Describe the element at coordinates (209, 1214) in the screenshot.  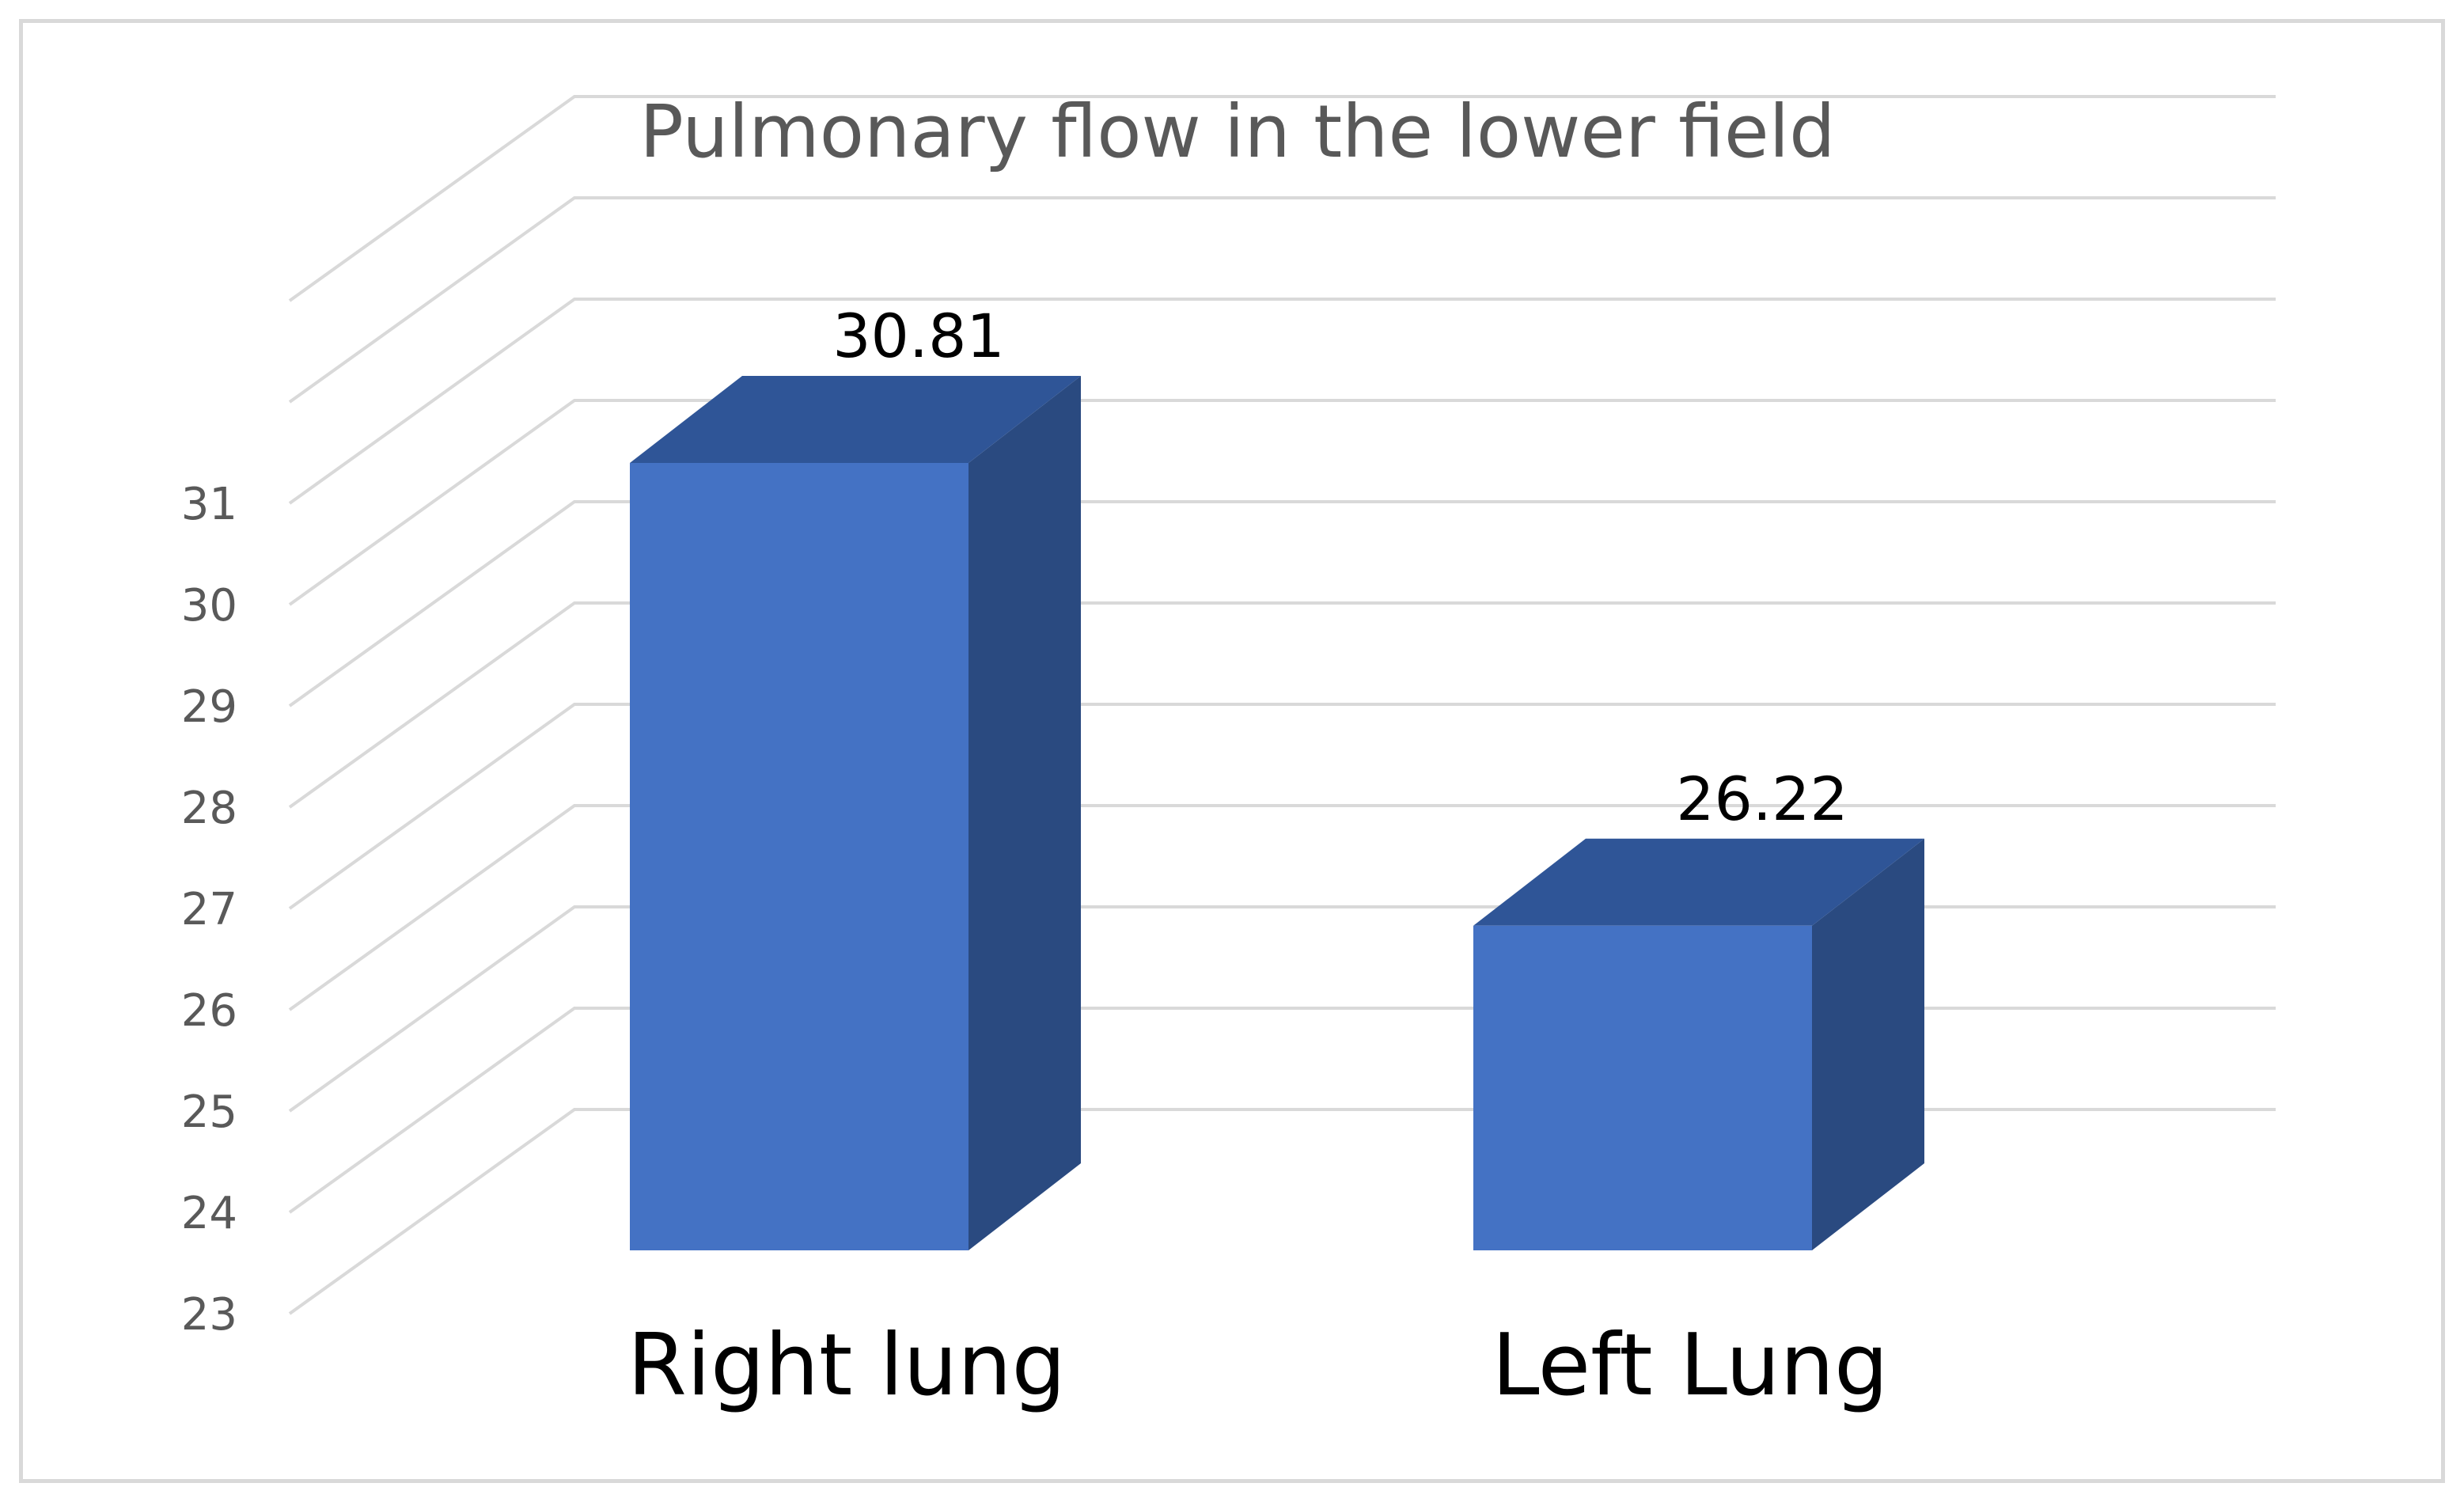
I see `y-tick-label: 24` at that location.